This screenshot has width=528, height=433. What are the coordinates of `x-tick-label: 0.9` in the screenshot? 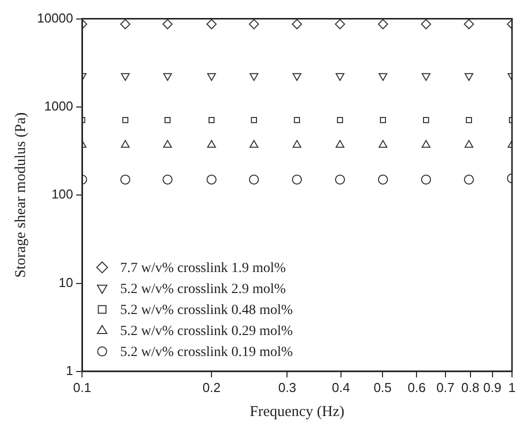 It's located at (492, 387).